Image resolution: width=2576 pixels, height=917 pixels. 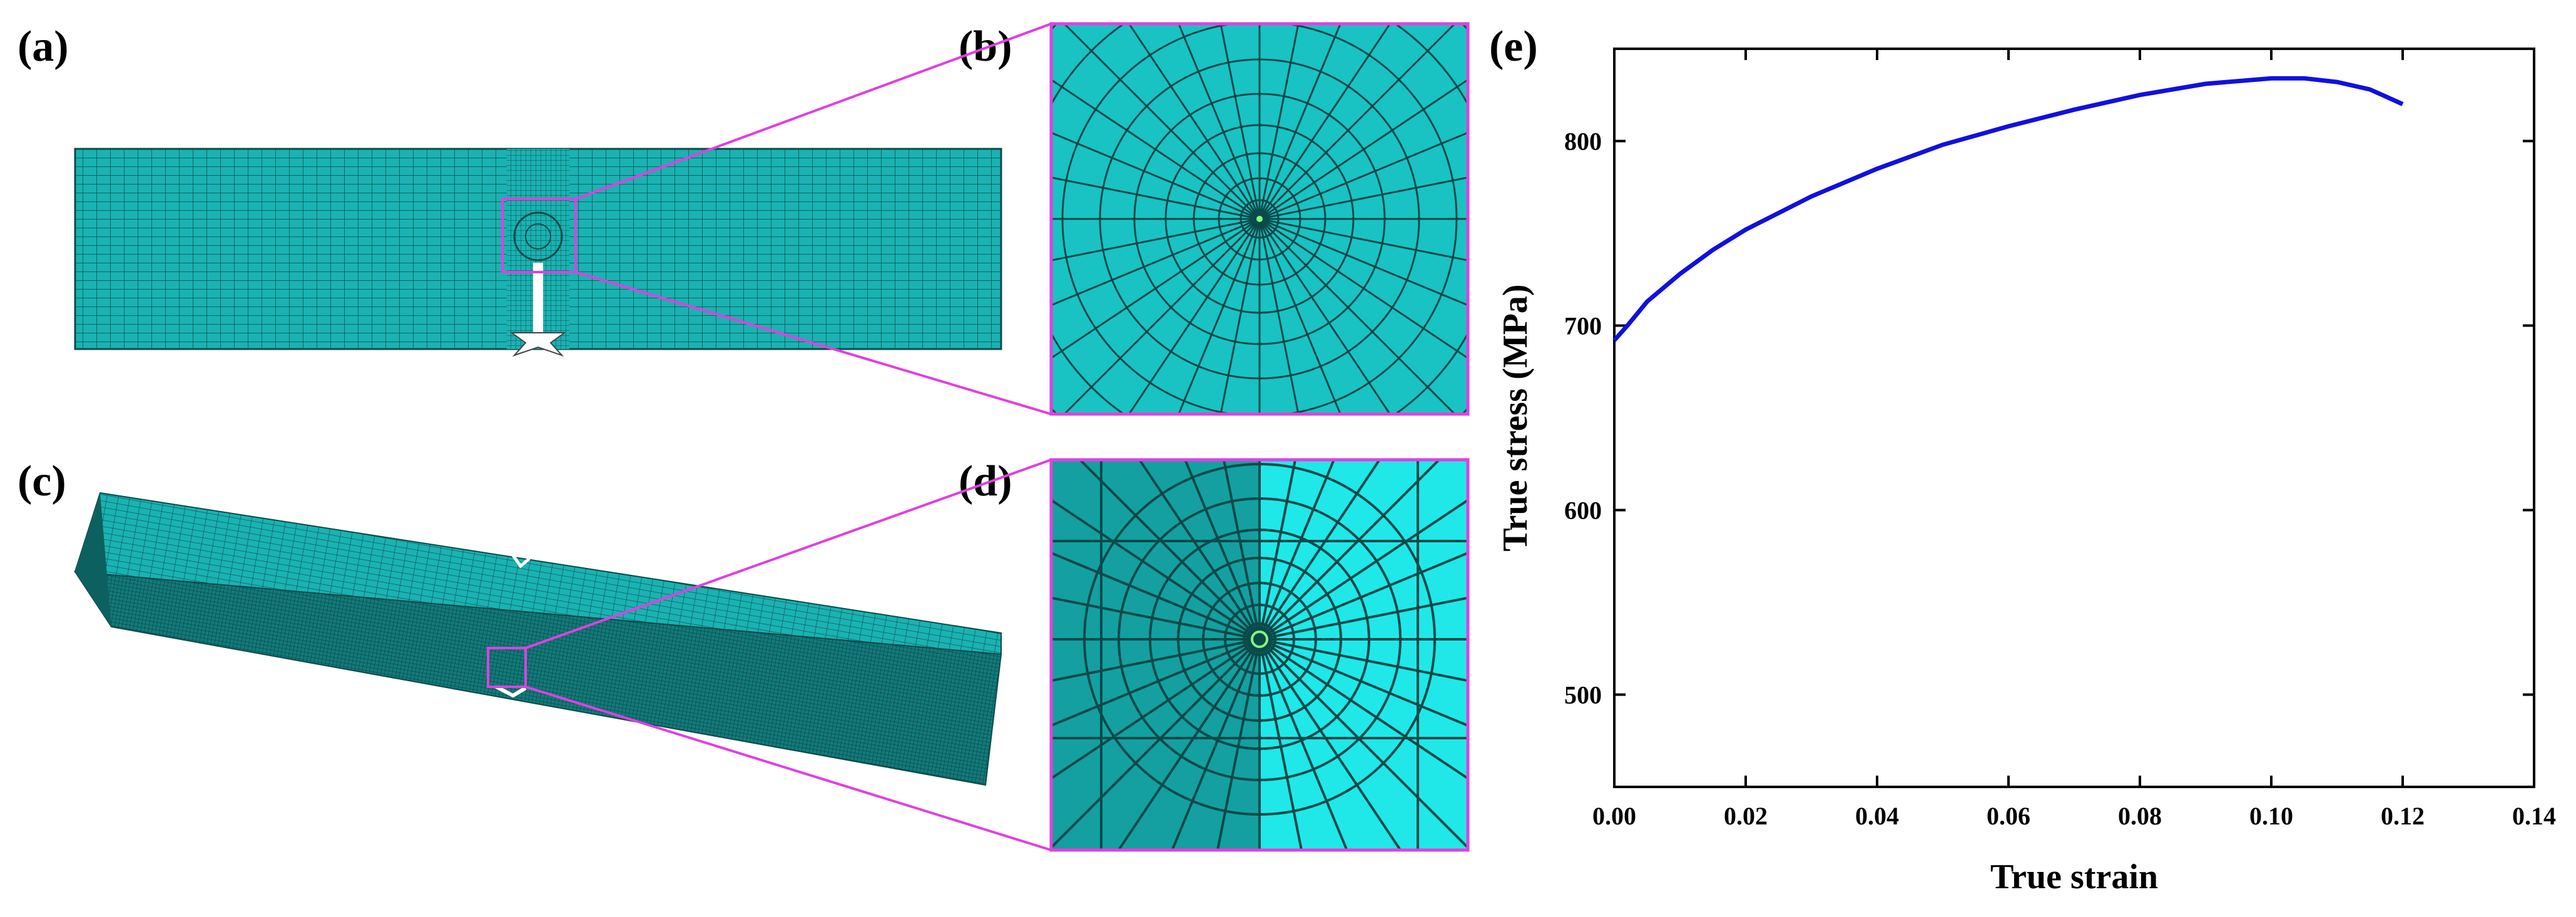 What do you see at coordinates (2534, 816) in the screenshot?
I see `x-tick-label: 0.14` at bounding box center [2534, 816].